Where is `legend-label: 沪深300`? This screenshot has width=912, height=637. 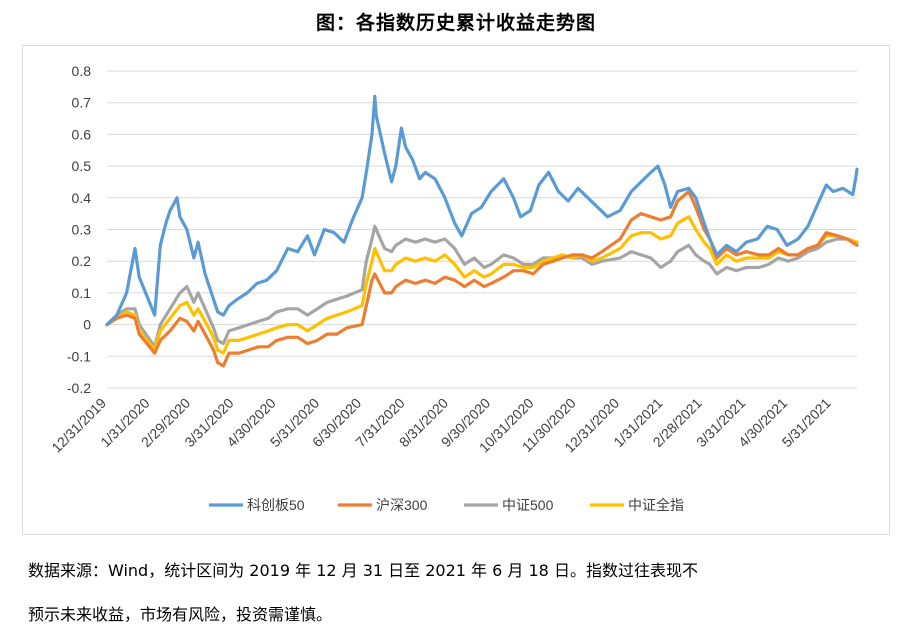 legend-label: 沪深300 is located at coordinates (402, 505).